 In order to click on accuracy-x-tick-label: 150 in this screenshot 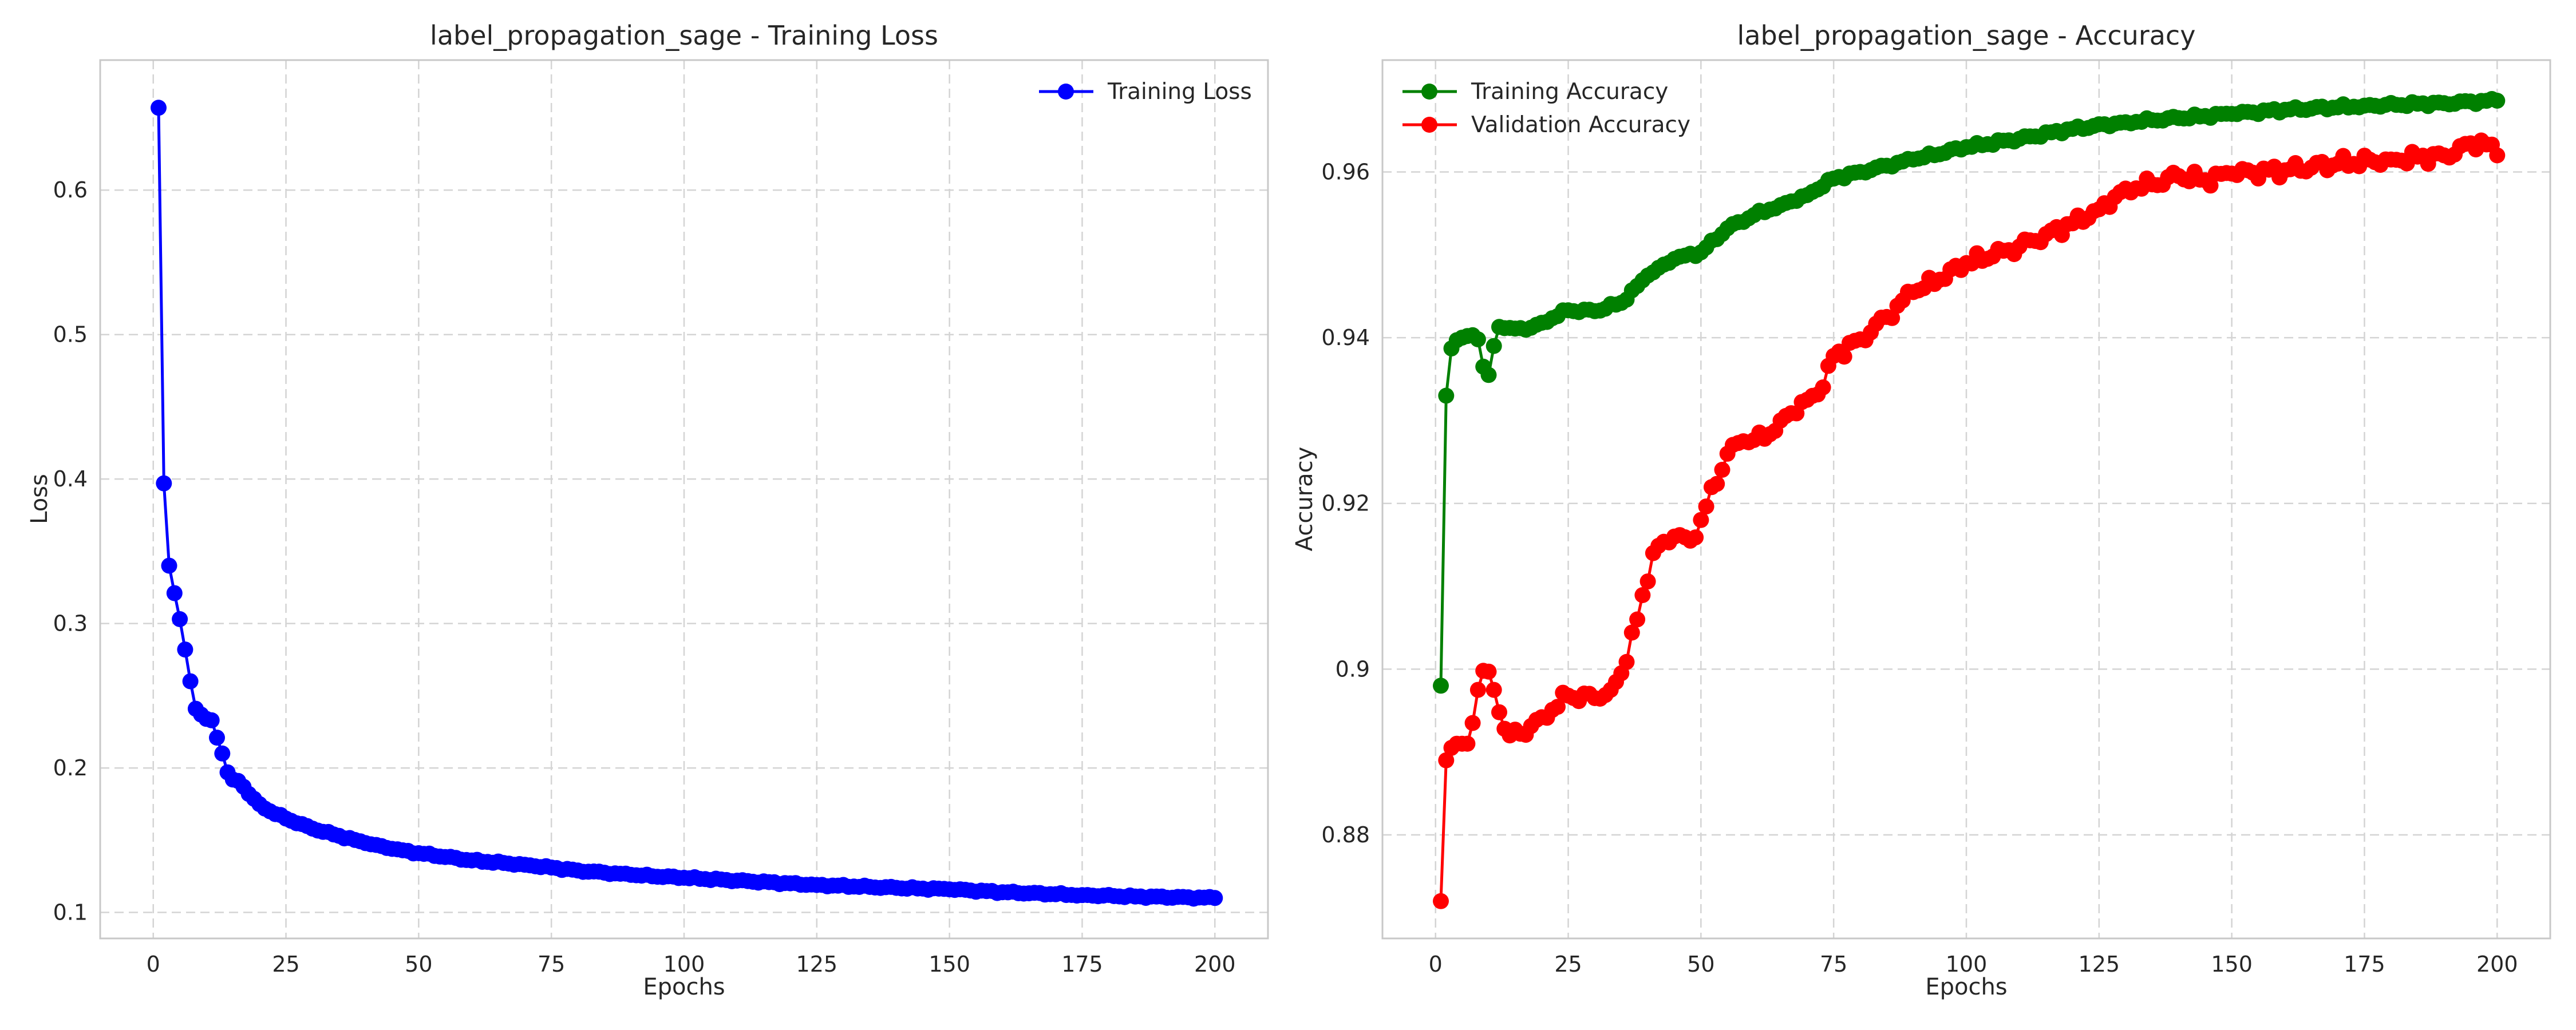, I will do `click(2232, 964)`.